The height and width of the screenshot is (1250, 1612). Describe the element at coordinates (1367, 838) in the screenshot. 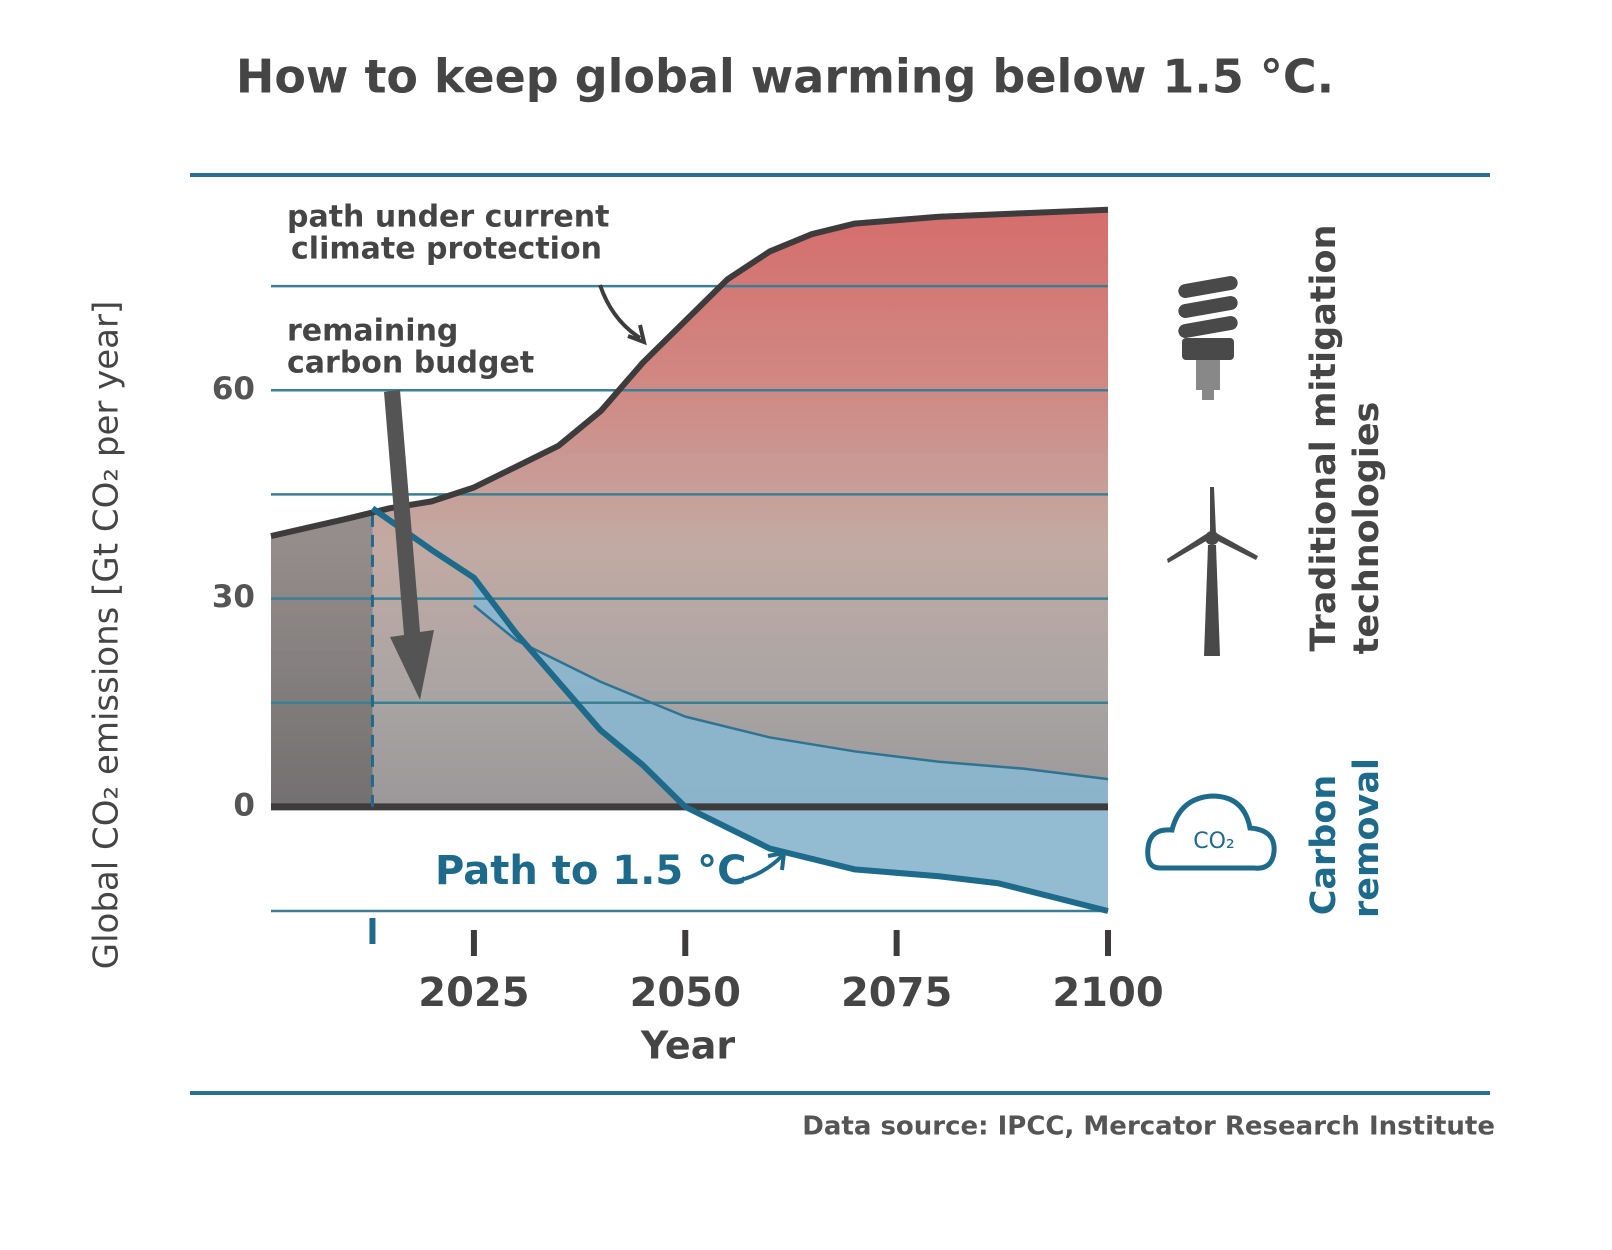

I see `side-label: removal` at that location.